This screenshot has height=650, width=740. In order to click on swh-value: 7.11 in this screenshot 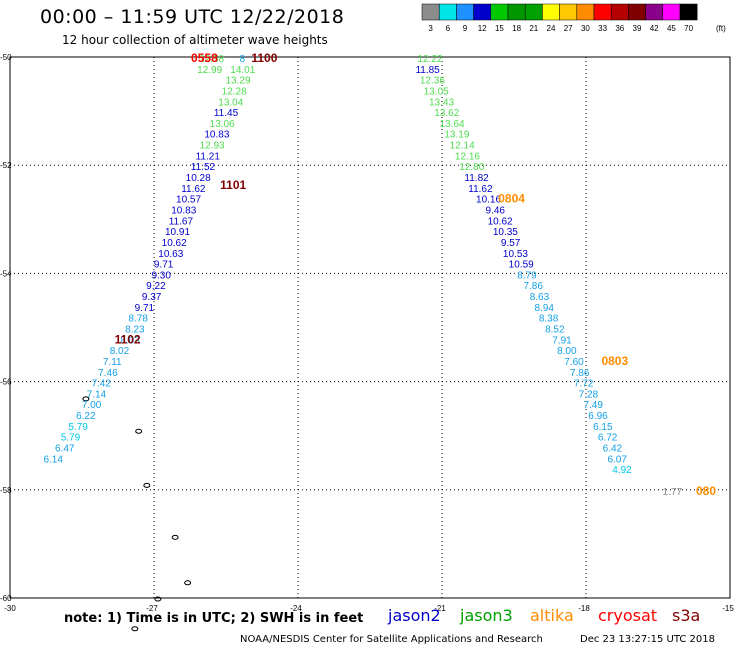, I will do `click(112, 362)`.